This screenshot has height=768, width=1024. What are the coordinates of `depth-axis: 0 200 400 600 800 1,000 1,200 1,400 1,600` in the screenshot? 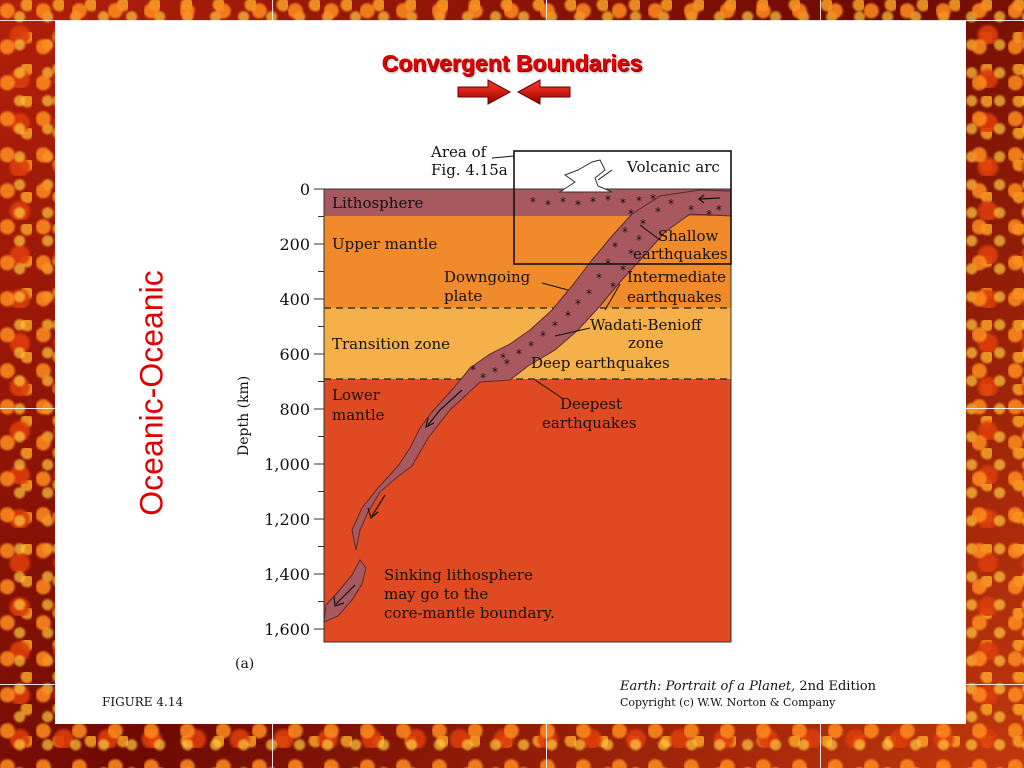 It's located at (294, 409).